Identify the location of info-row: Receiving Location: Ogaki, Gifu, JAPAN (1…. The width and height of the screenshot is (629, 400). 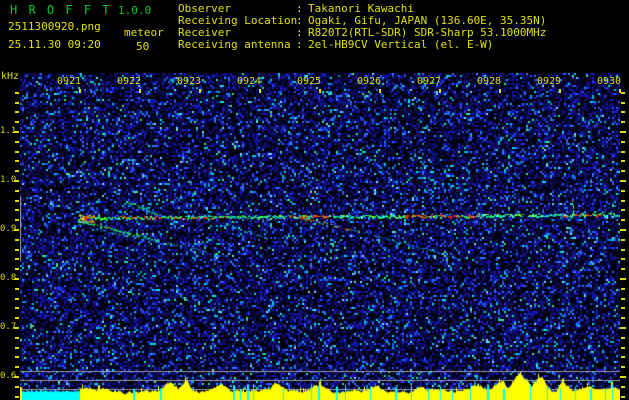
(362, 21).